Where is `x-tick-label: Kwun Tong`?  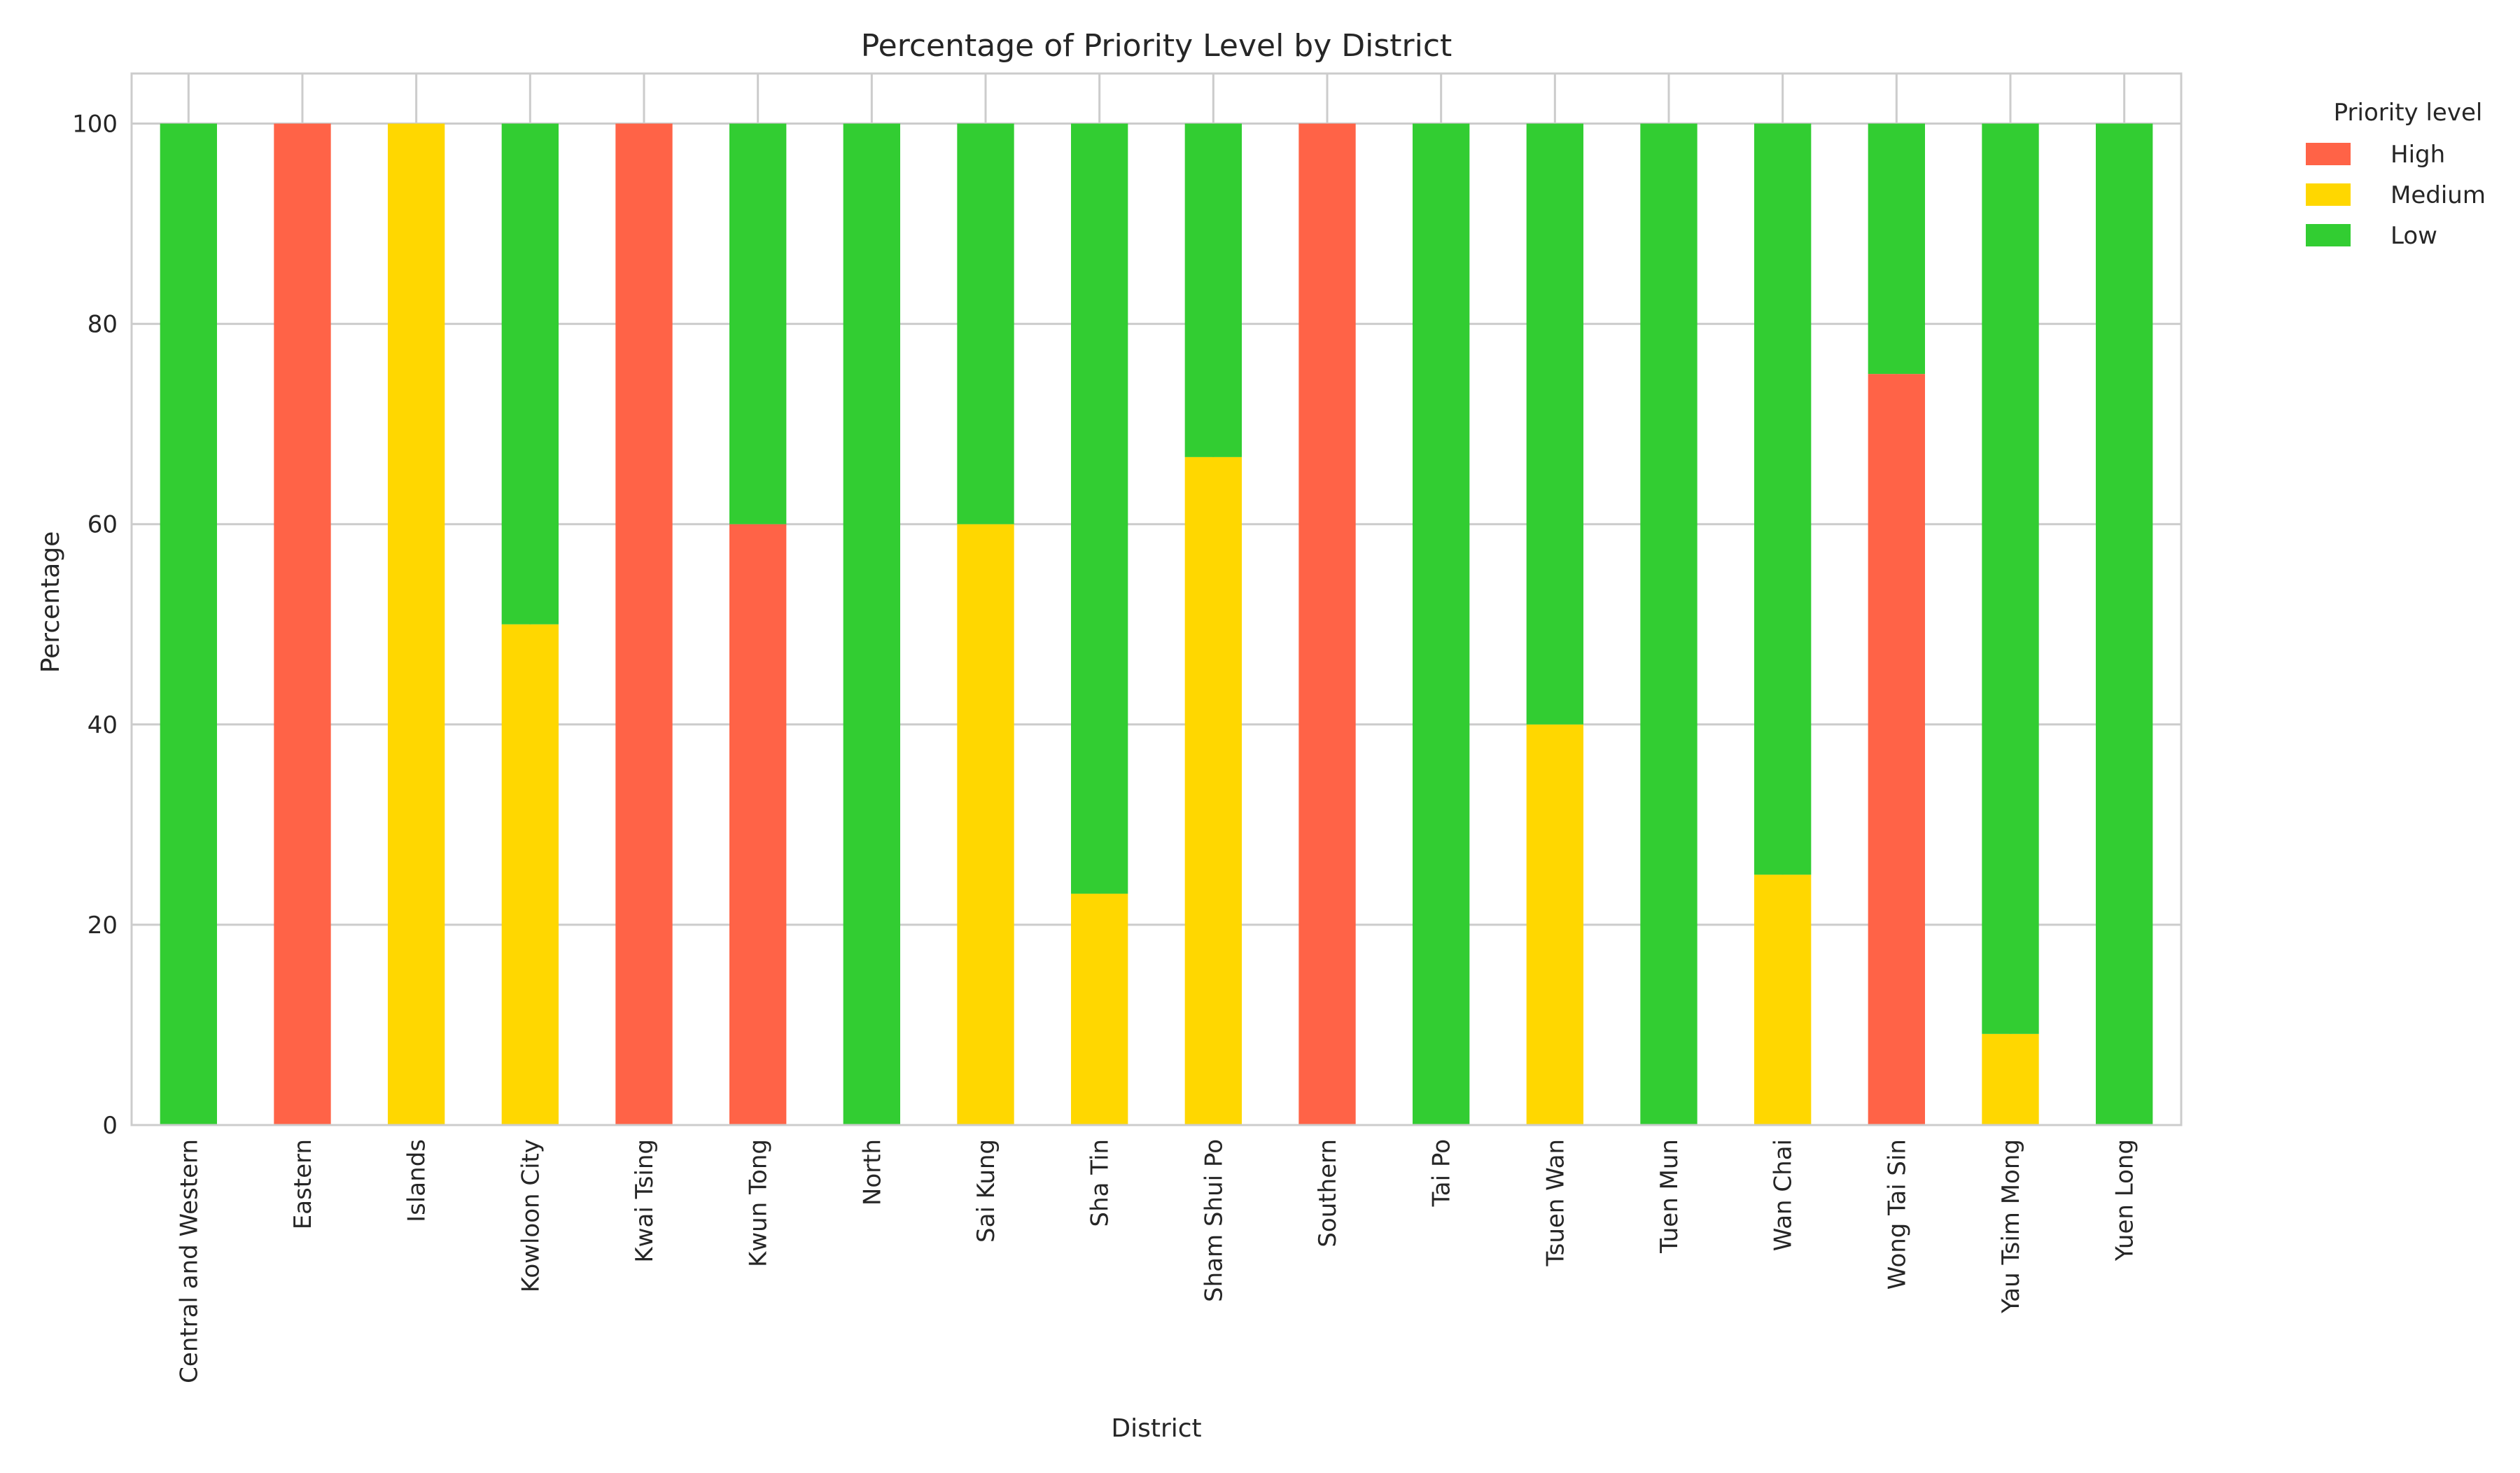
x-tick-label: Kwun Tong is located at coordinates (759, 1203).